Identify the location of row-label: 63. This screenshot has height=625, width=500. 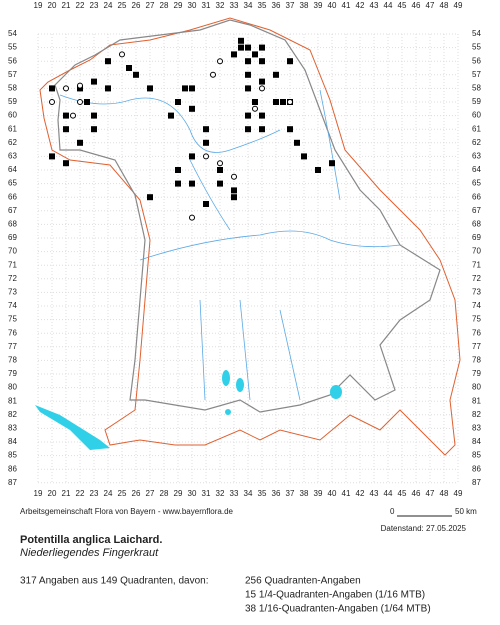
(476, 156).